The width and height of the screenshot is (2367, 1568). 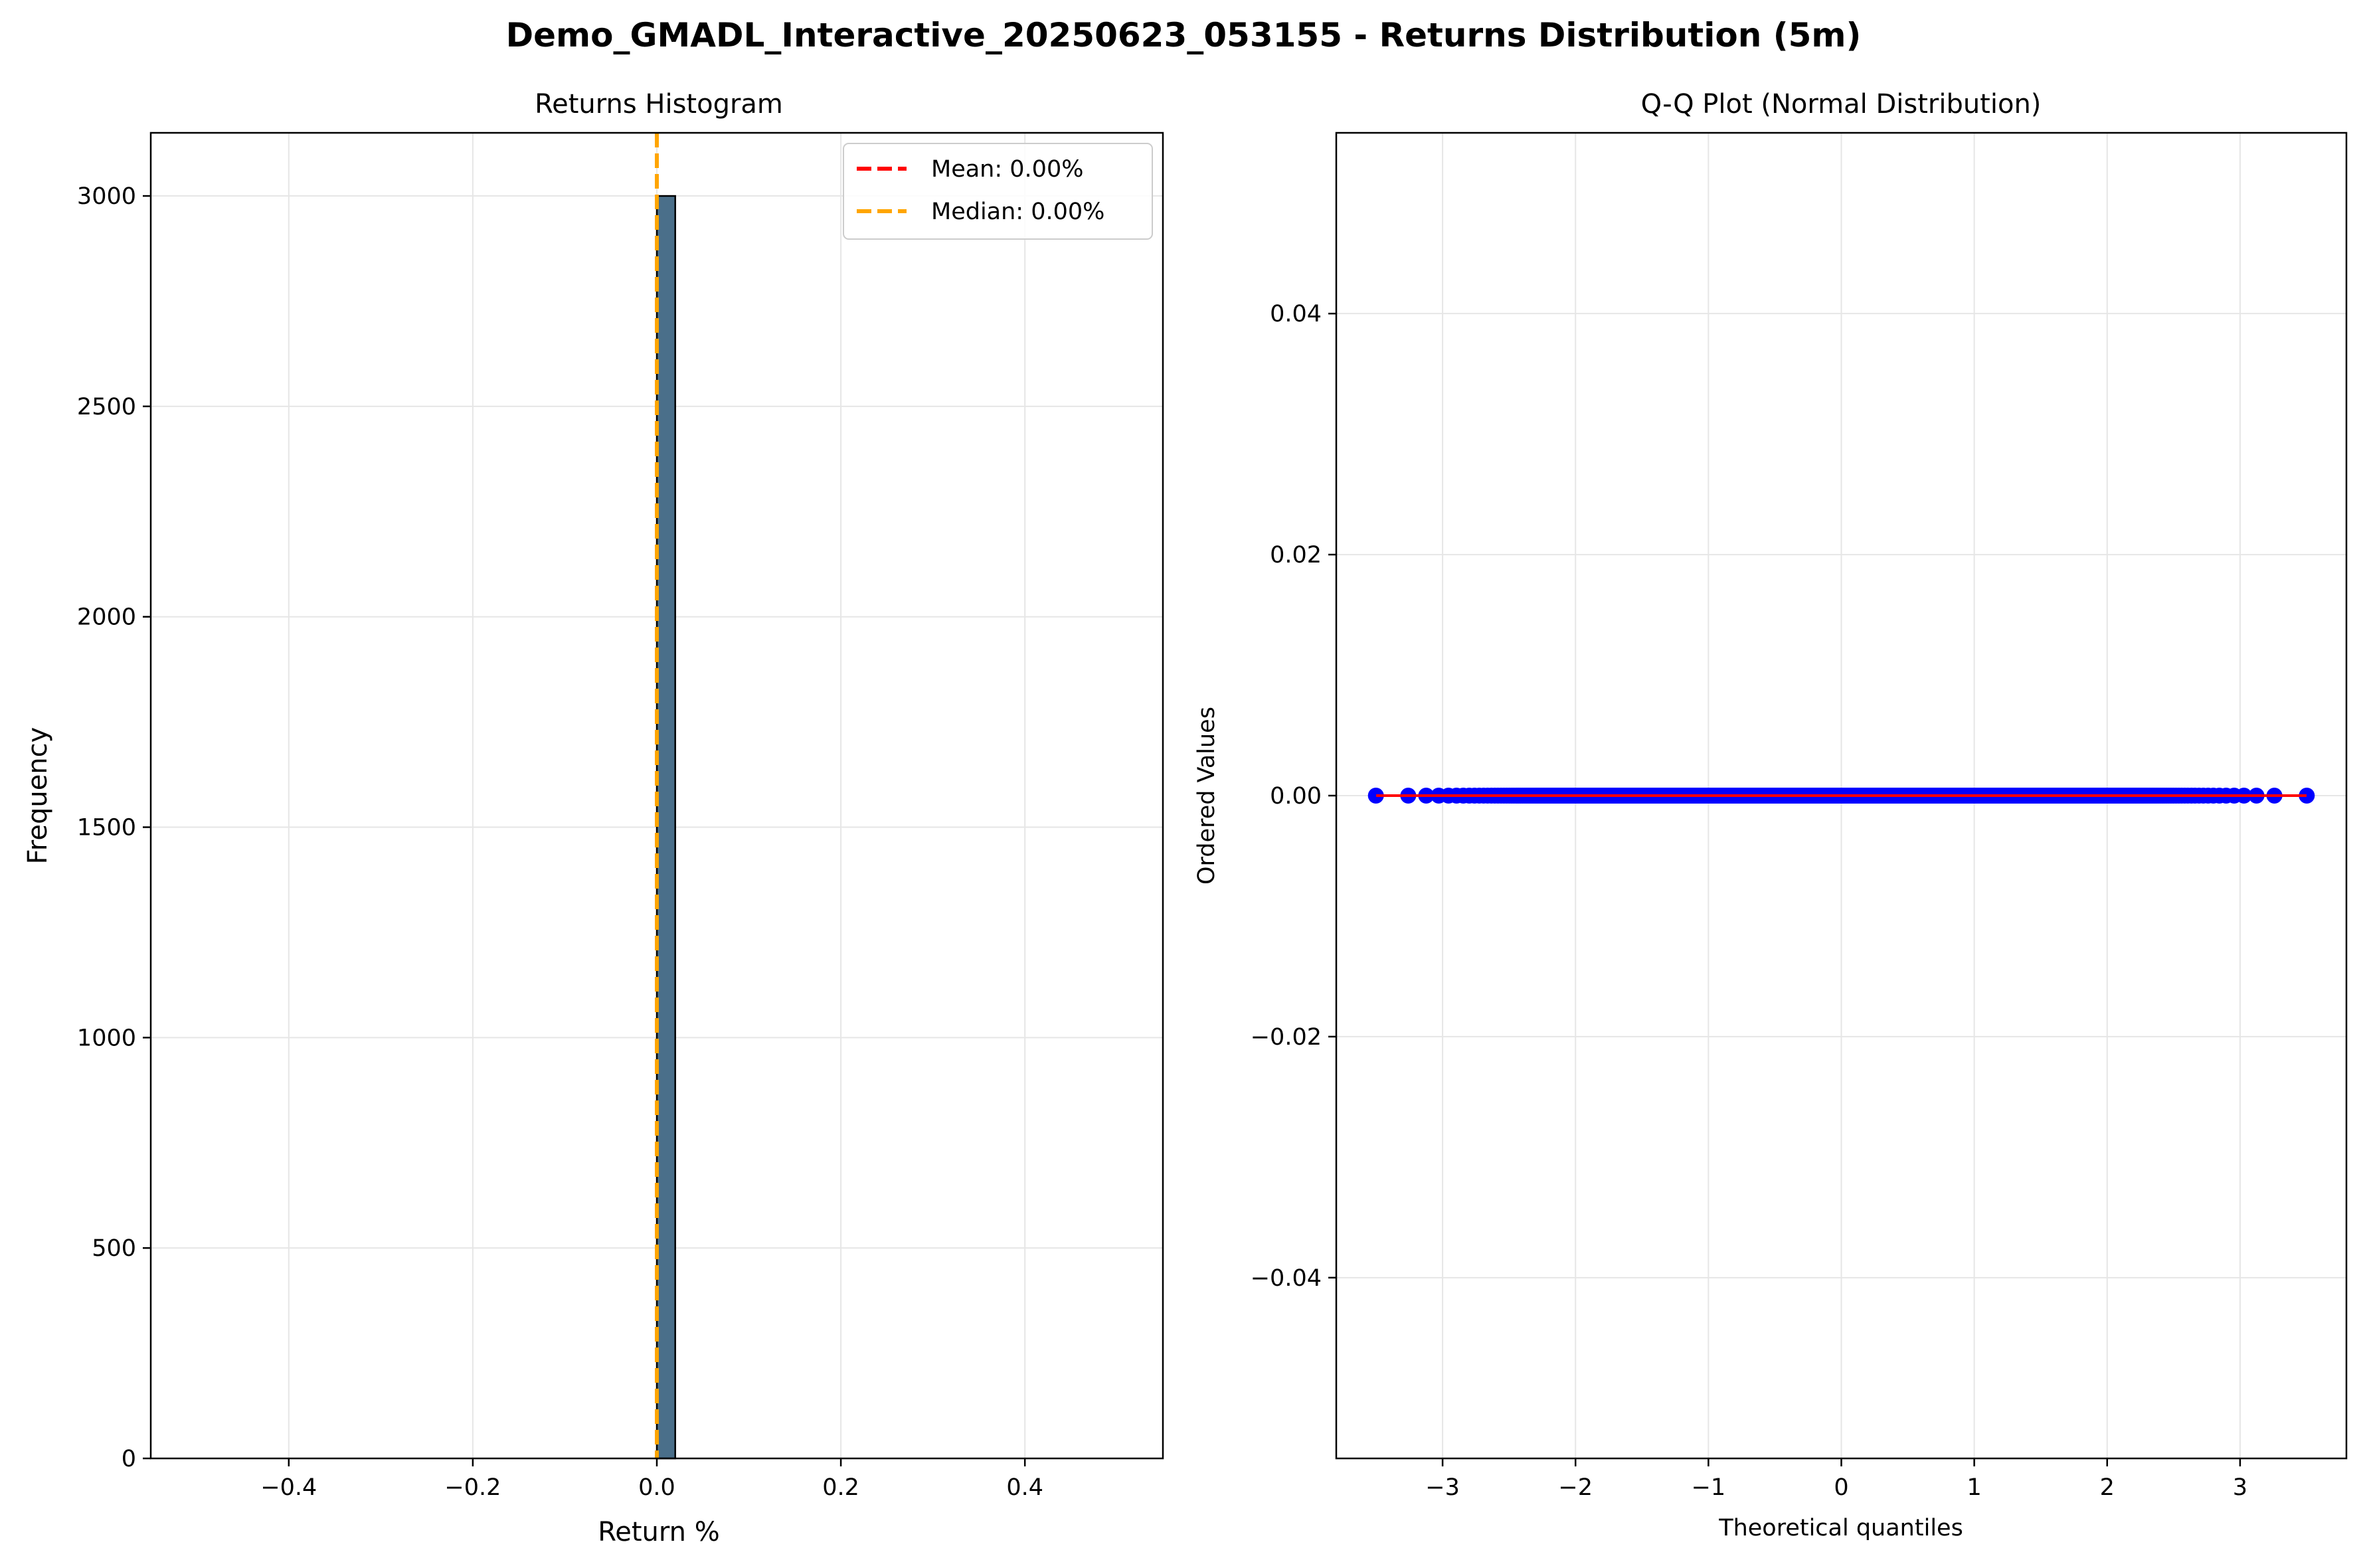 What do you see at coordinates (288, 1487) in the screenshot?
I see `histogram-x-tick-label: −0.4` at bounding box center [288, 1487].